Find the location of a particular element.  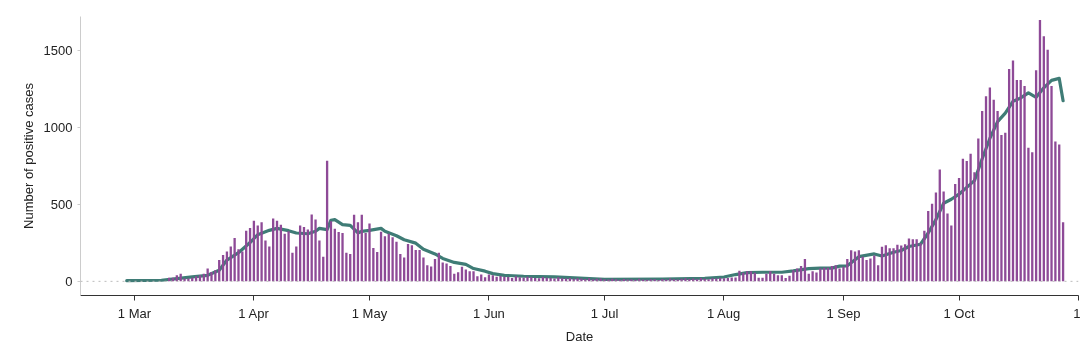

x-tick-label: 1 Mar is located at coordinates (134, 313).